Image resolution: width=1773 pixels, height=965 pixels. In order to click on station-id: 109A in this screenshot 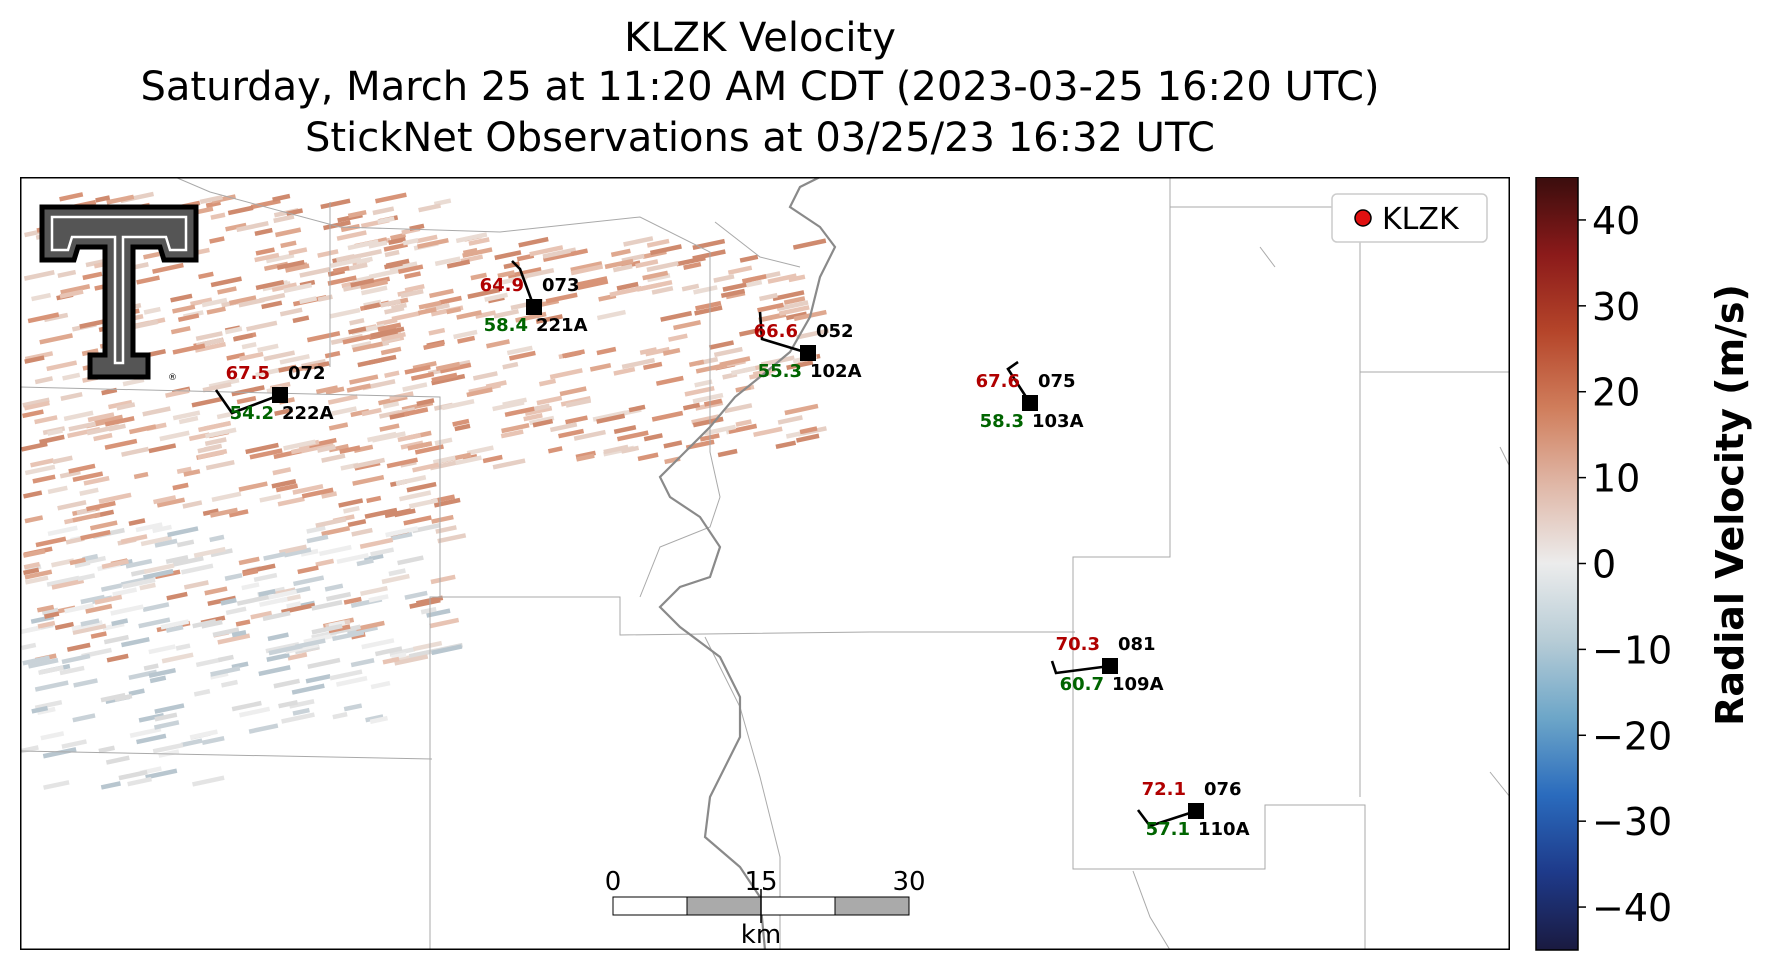, I will do `click(1138, 684)`.